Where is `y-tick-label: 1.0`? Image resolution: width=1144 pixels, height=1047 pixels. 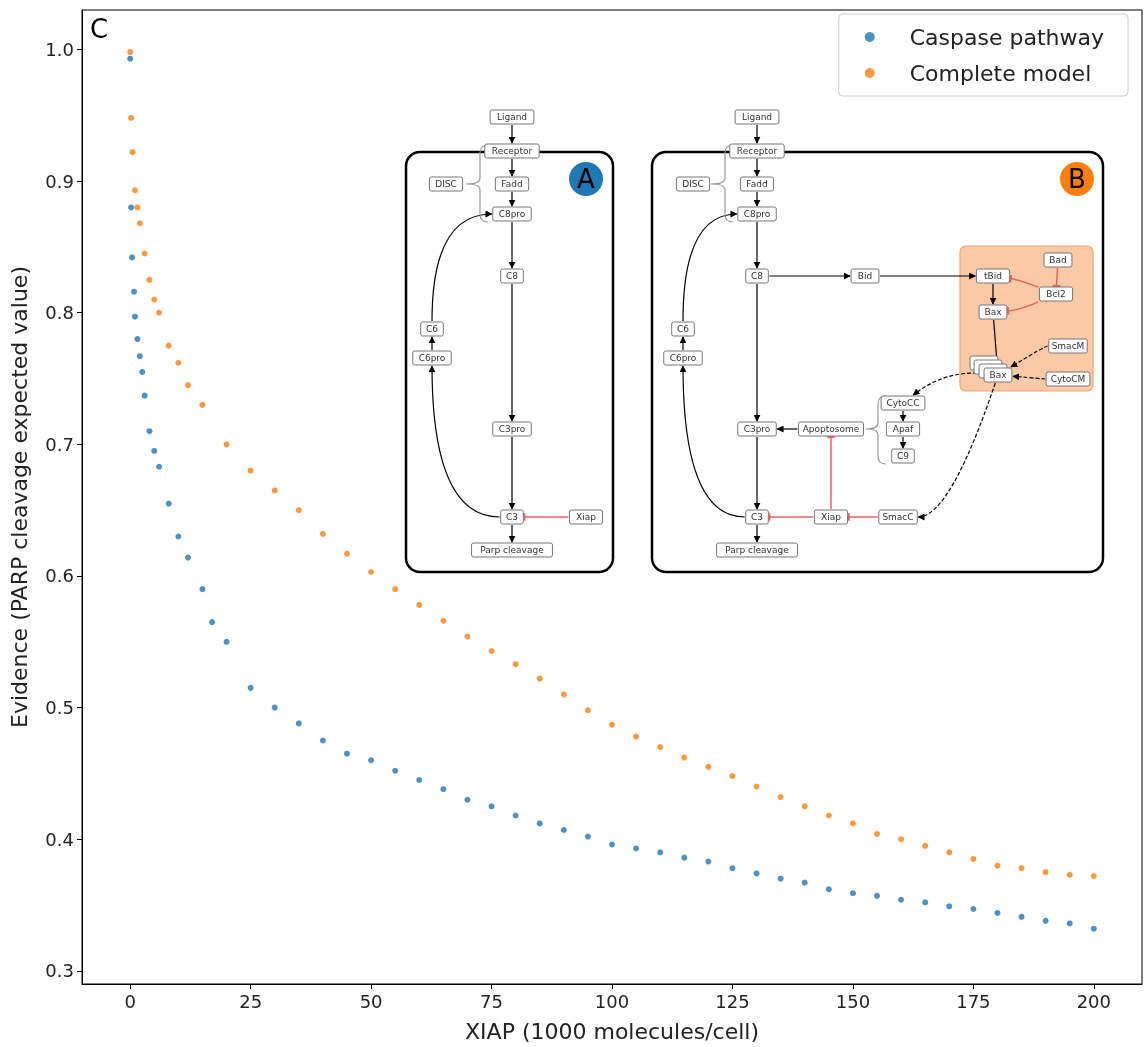
y-tick-label: 1.0 is located at coordinates (59, 49).